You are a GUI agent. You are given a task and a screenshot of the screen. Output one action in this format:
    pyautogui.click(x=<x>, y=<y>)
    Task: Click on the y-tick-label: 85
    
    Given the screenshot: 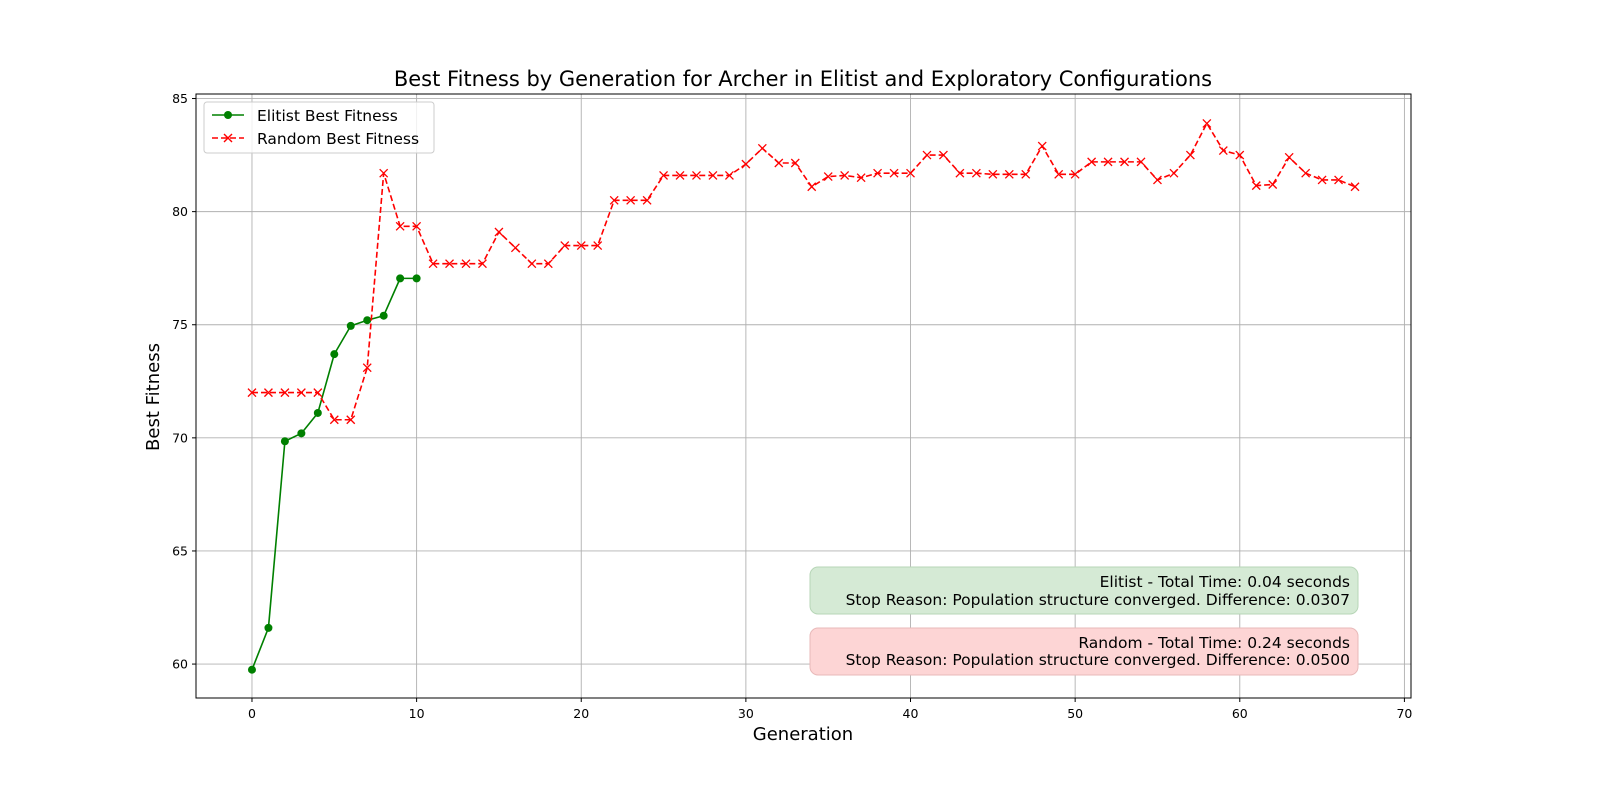 What is the action you would take?
    pyautogui.click(x=180, y=98)
    